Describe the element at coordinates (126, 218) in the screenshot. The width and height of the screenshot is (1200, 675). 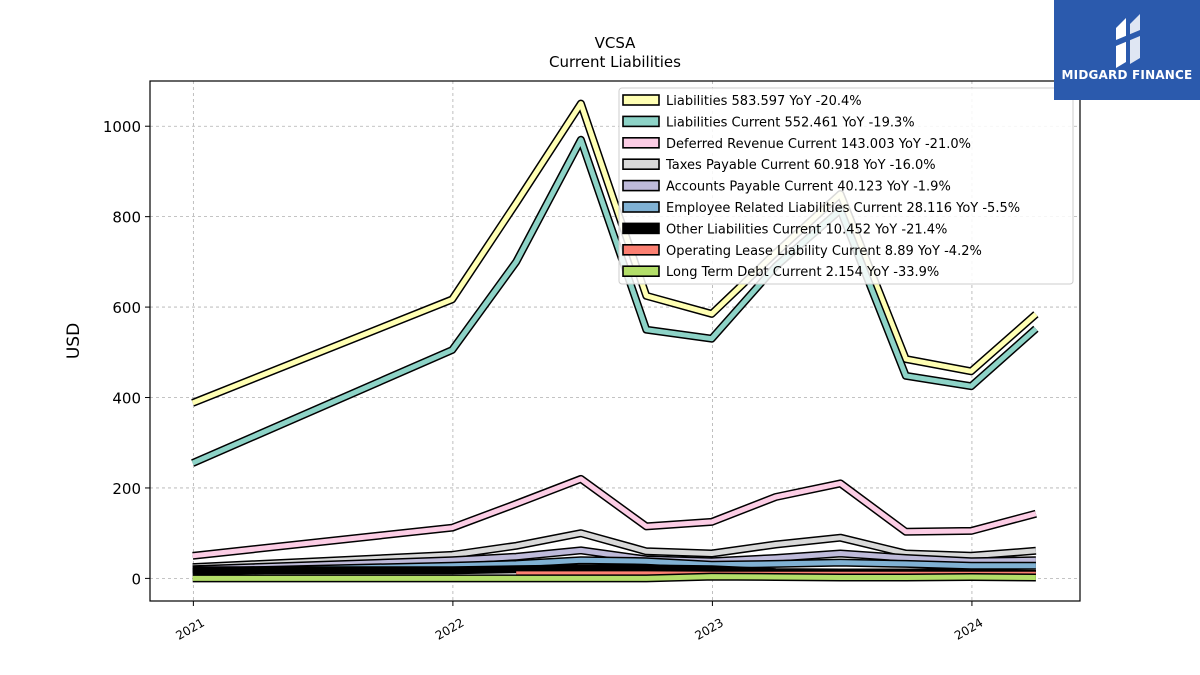
I see `y-tick-label: 800` at that location.